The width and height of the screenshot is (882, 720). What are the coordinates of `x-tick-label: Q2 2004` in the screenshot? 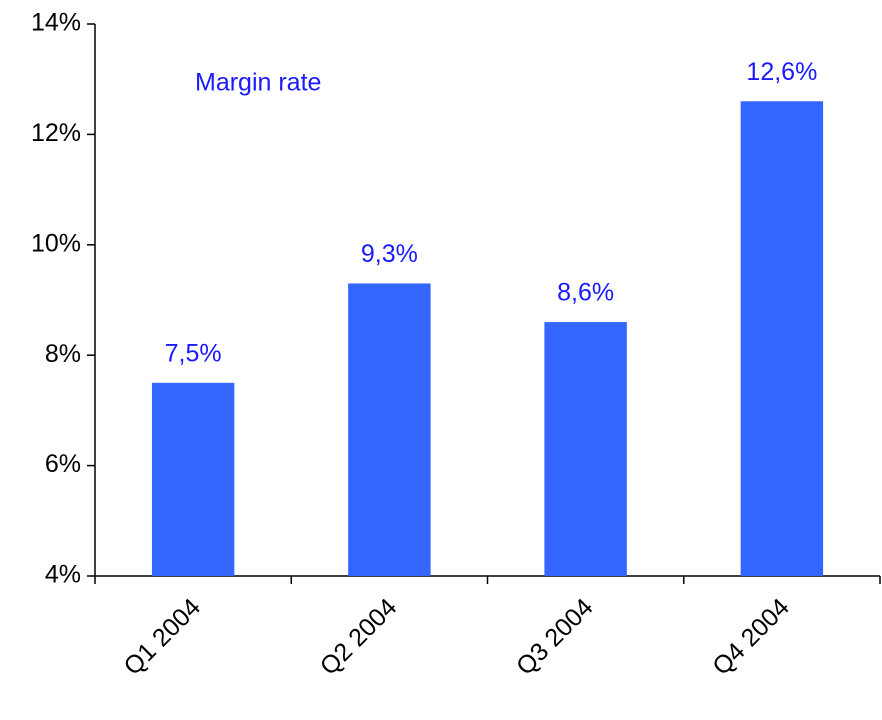 It's located at (359, 637).